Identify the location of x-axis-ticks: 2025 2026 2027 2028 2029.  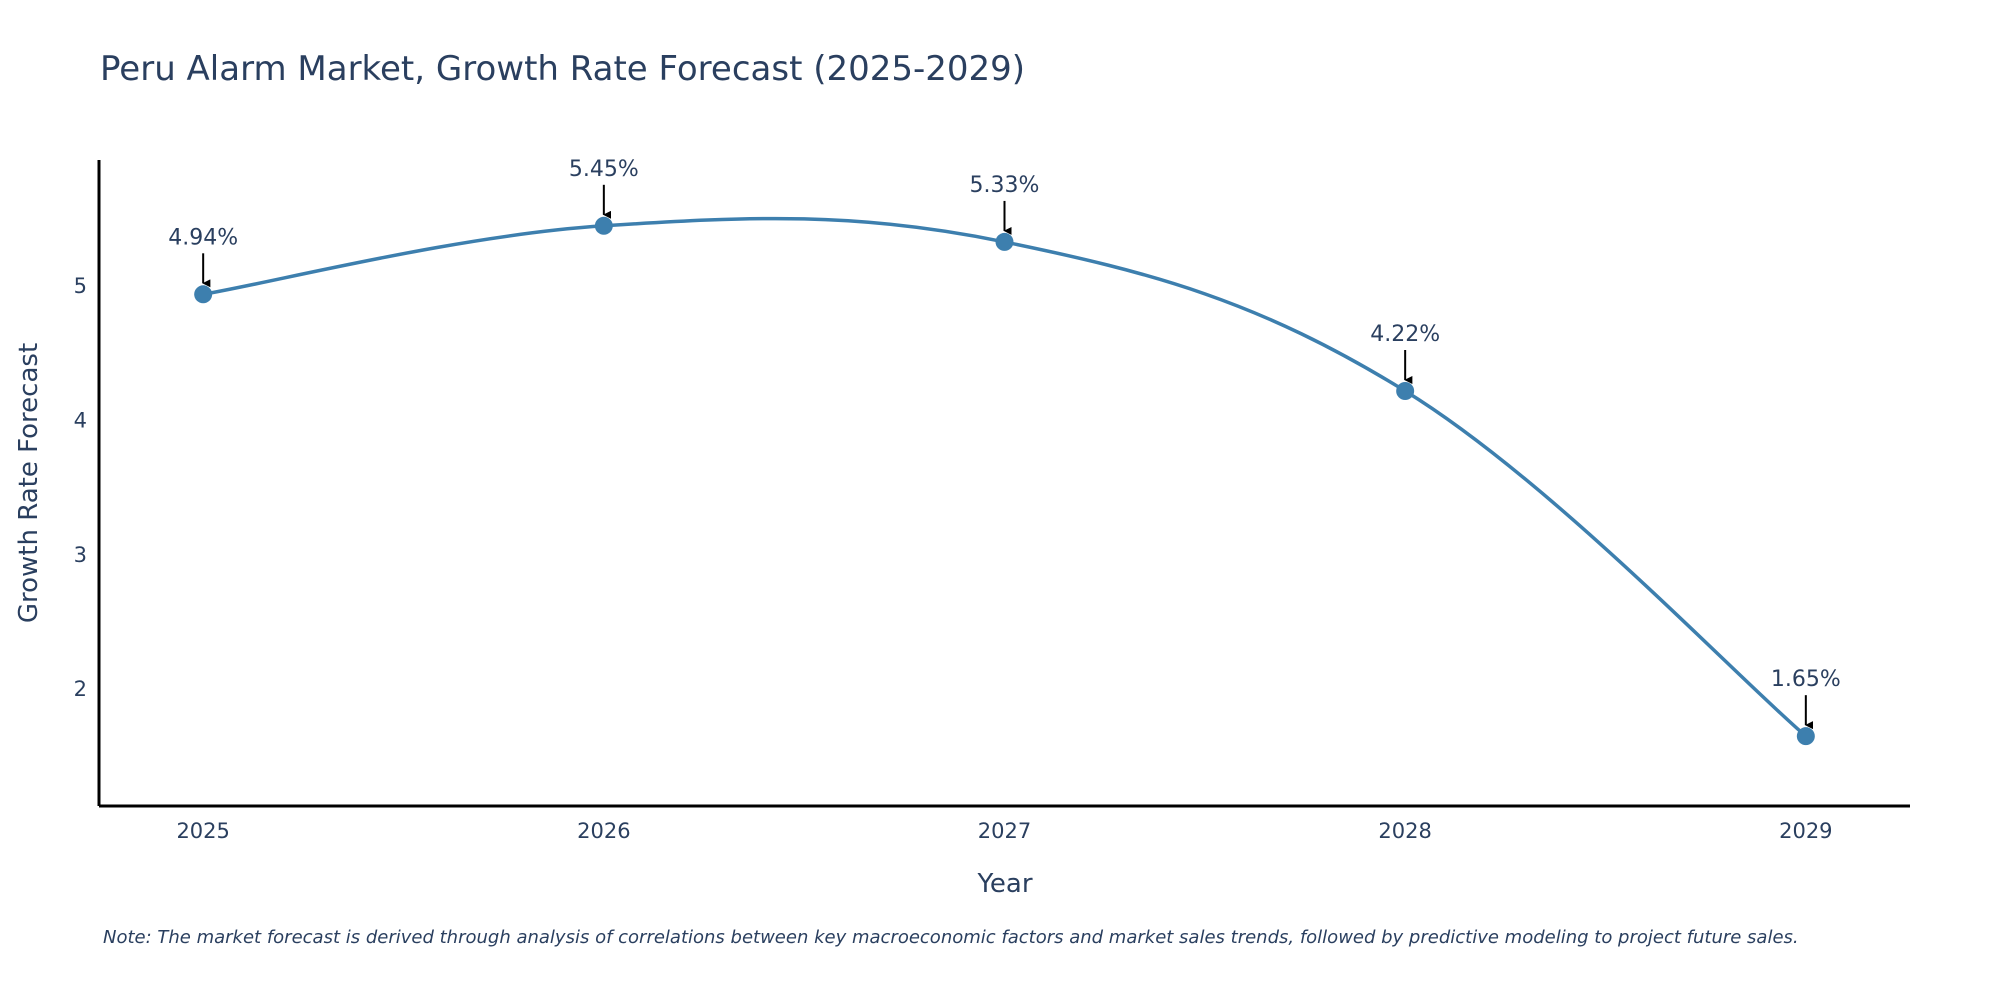
(1004, 831).